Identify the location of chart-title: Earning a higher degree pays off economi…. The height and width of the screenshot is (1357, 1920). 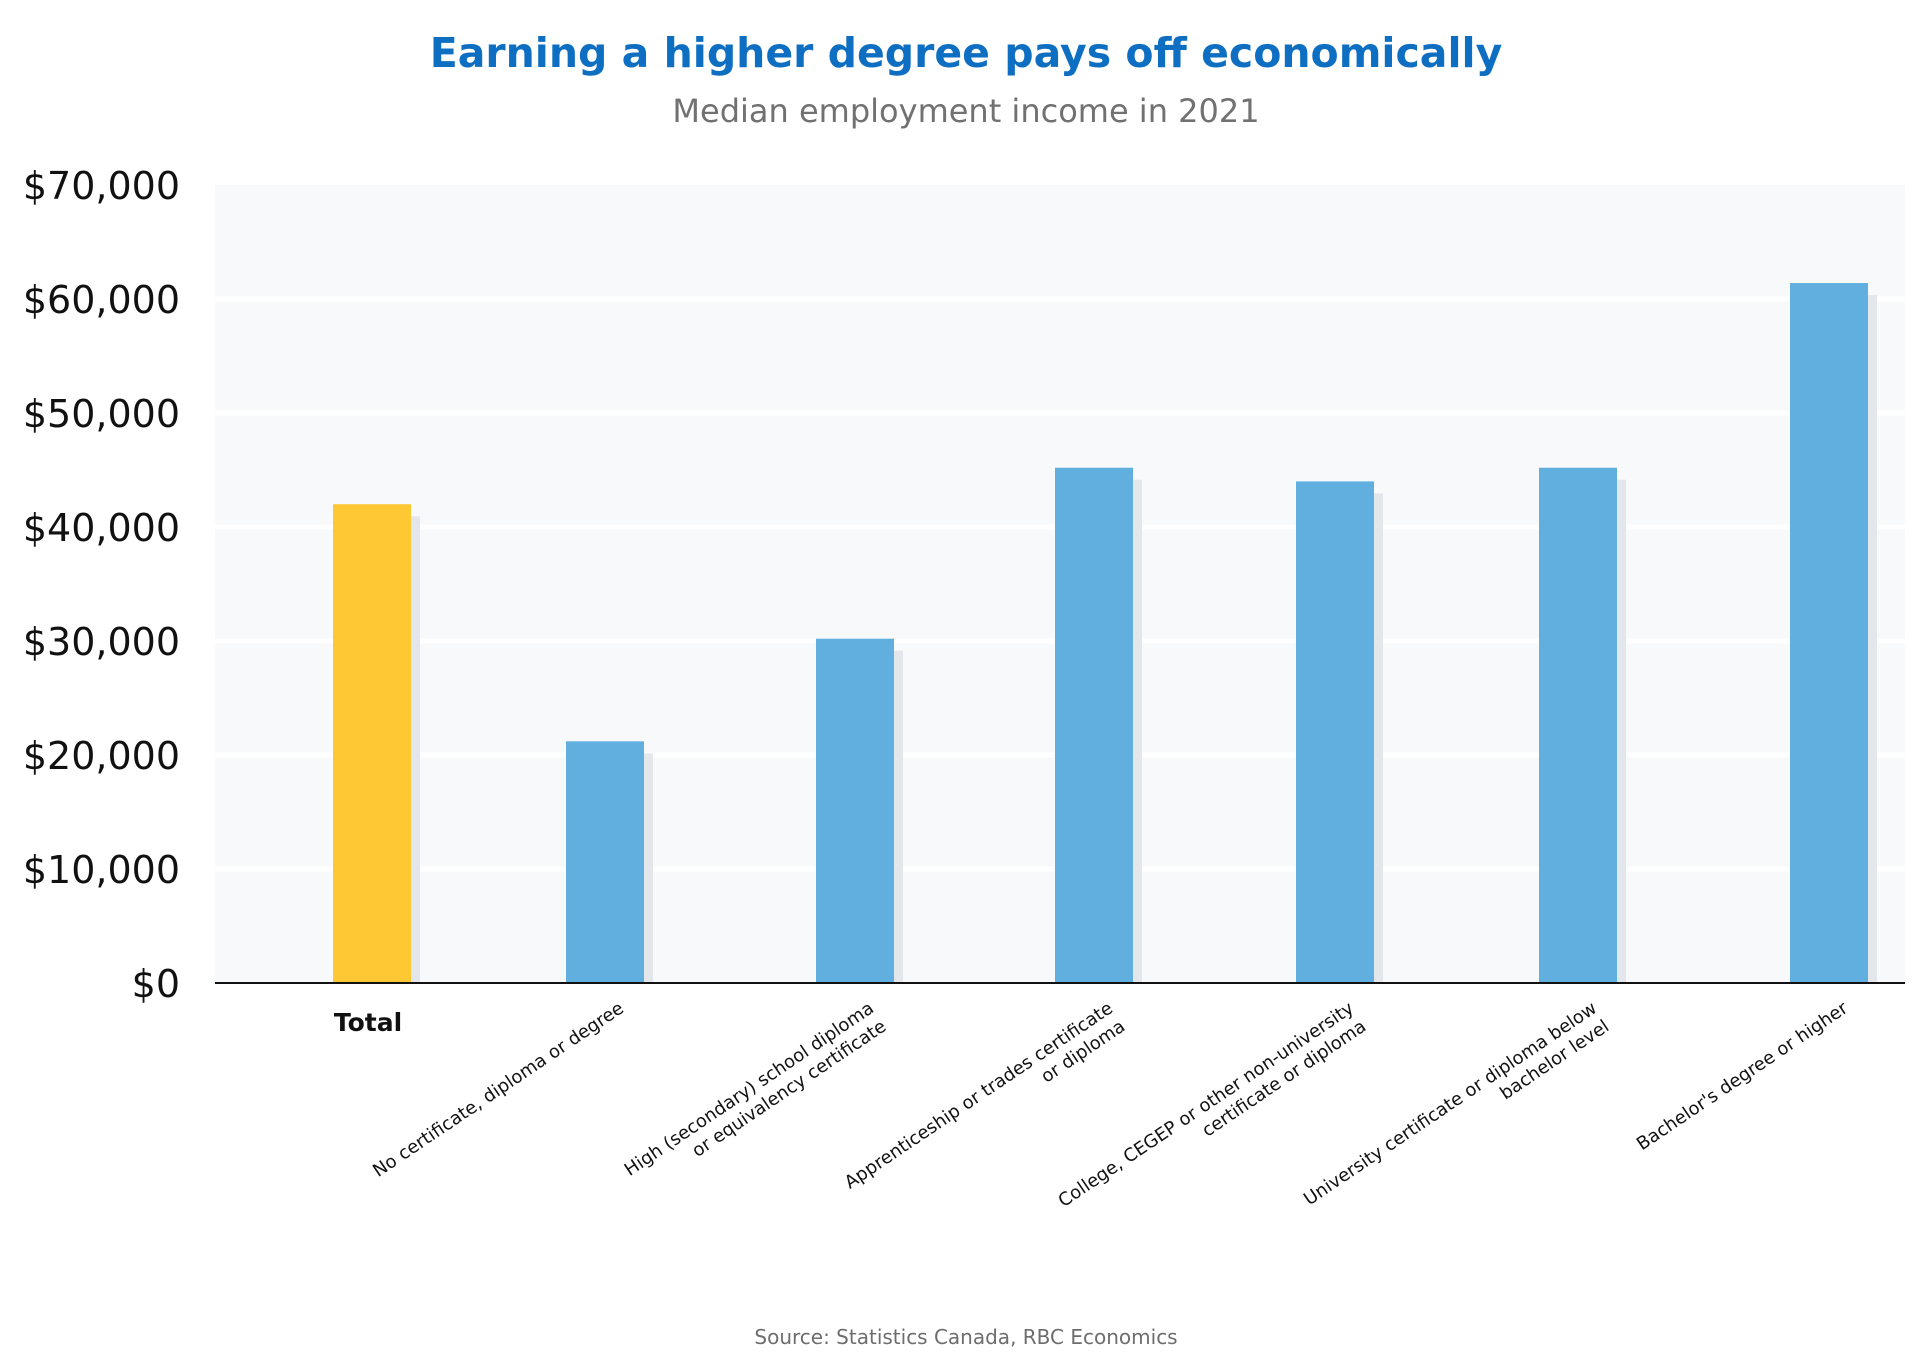
(966, 53).